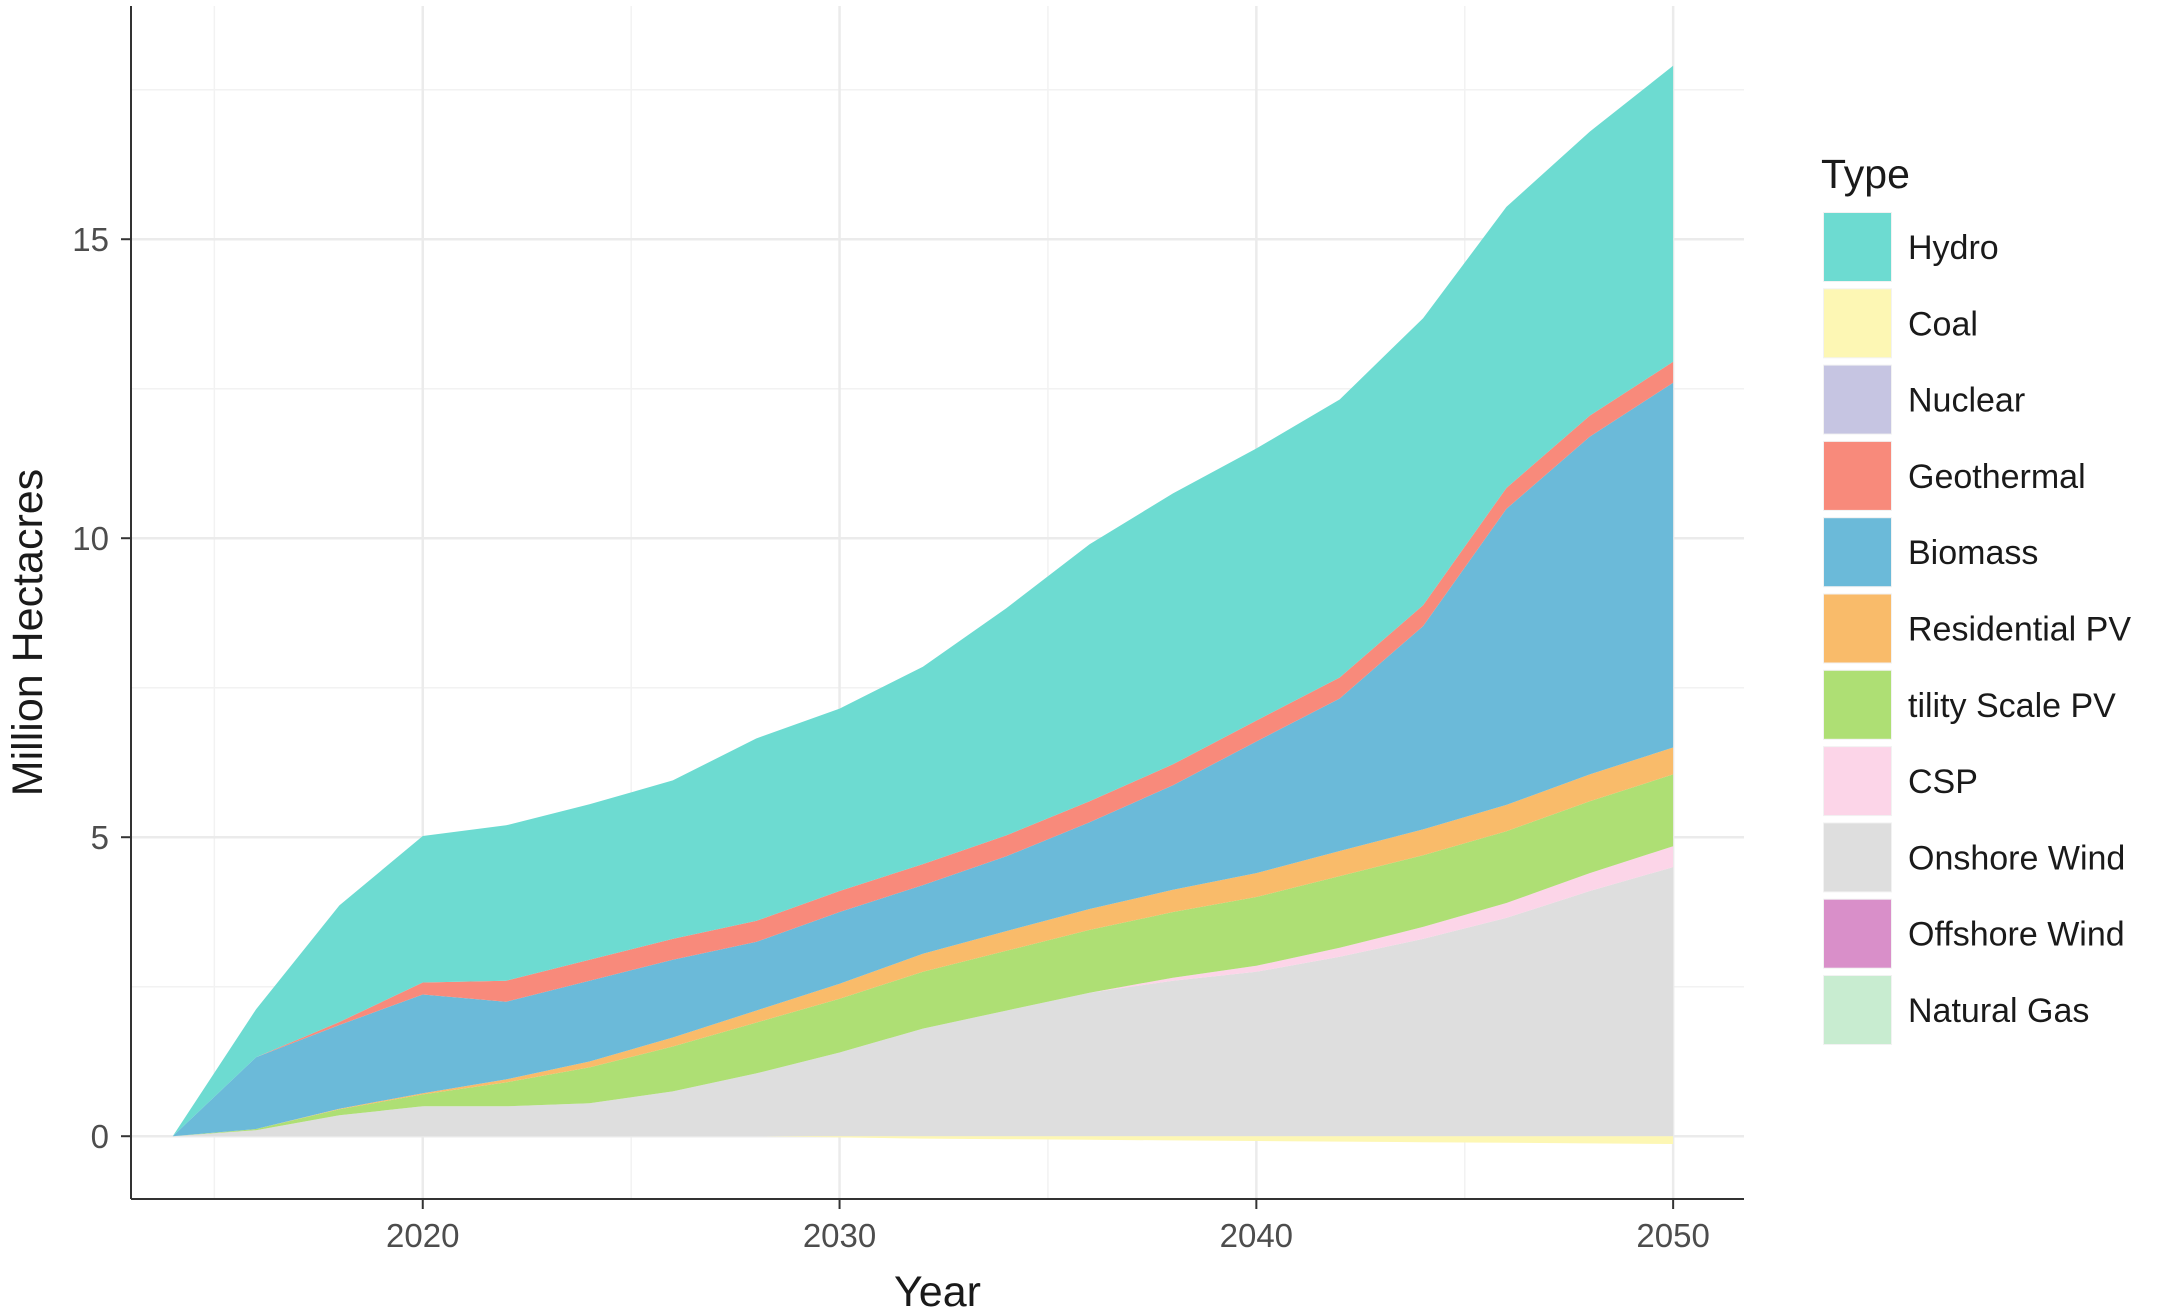 The image size is (2167, 1314). Describe the element at coordinates (2019, 630) in the screenshot. I see `legend-label: Residential PV` at that location.